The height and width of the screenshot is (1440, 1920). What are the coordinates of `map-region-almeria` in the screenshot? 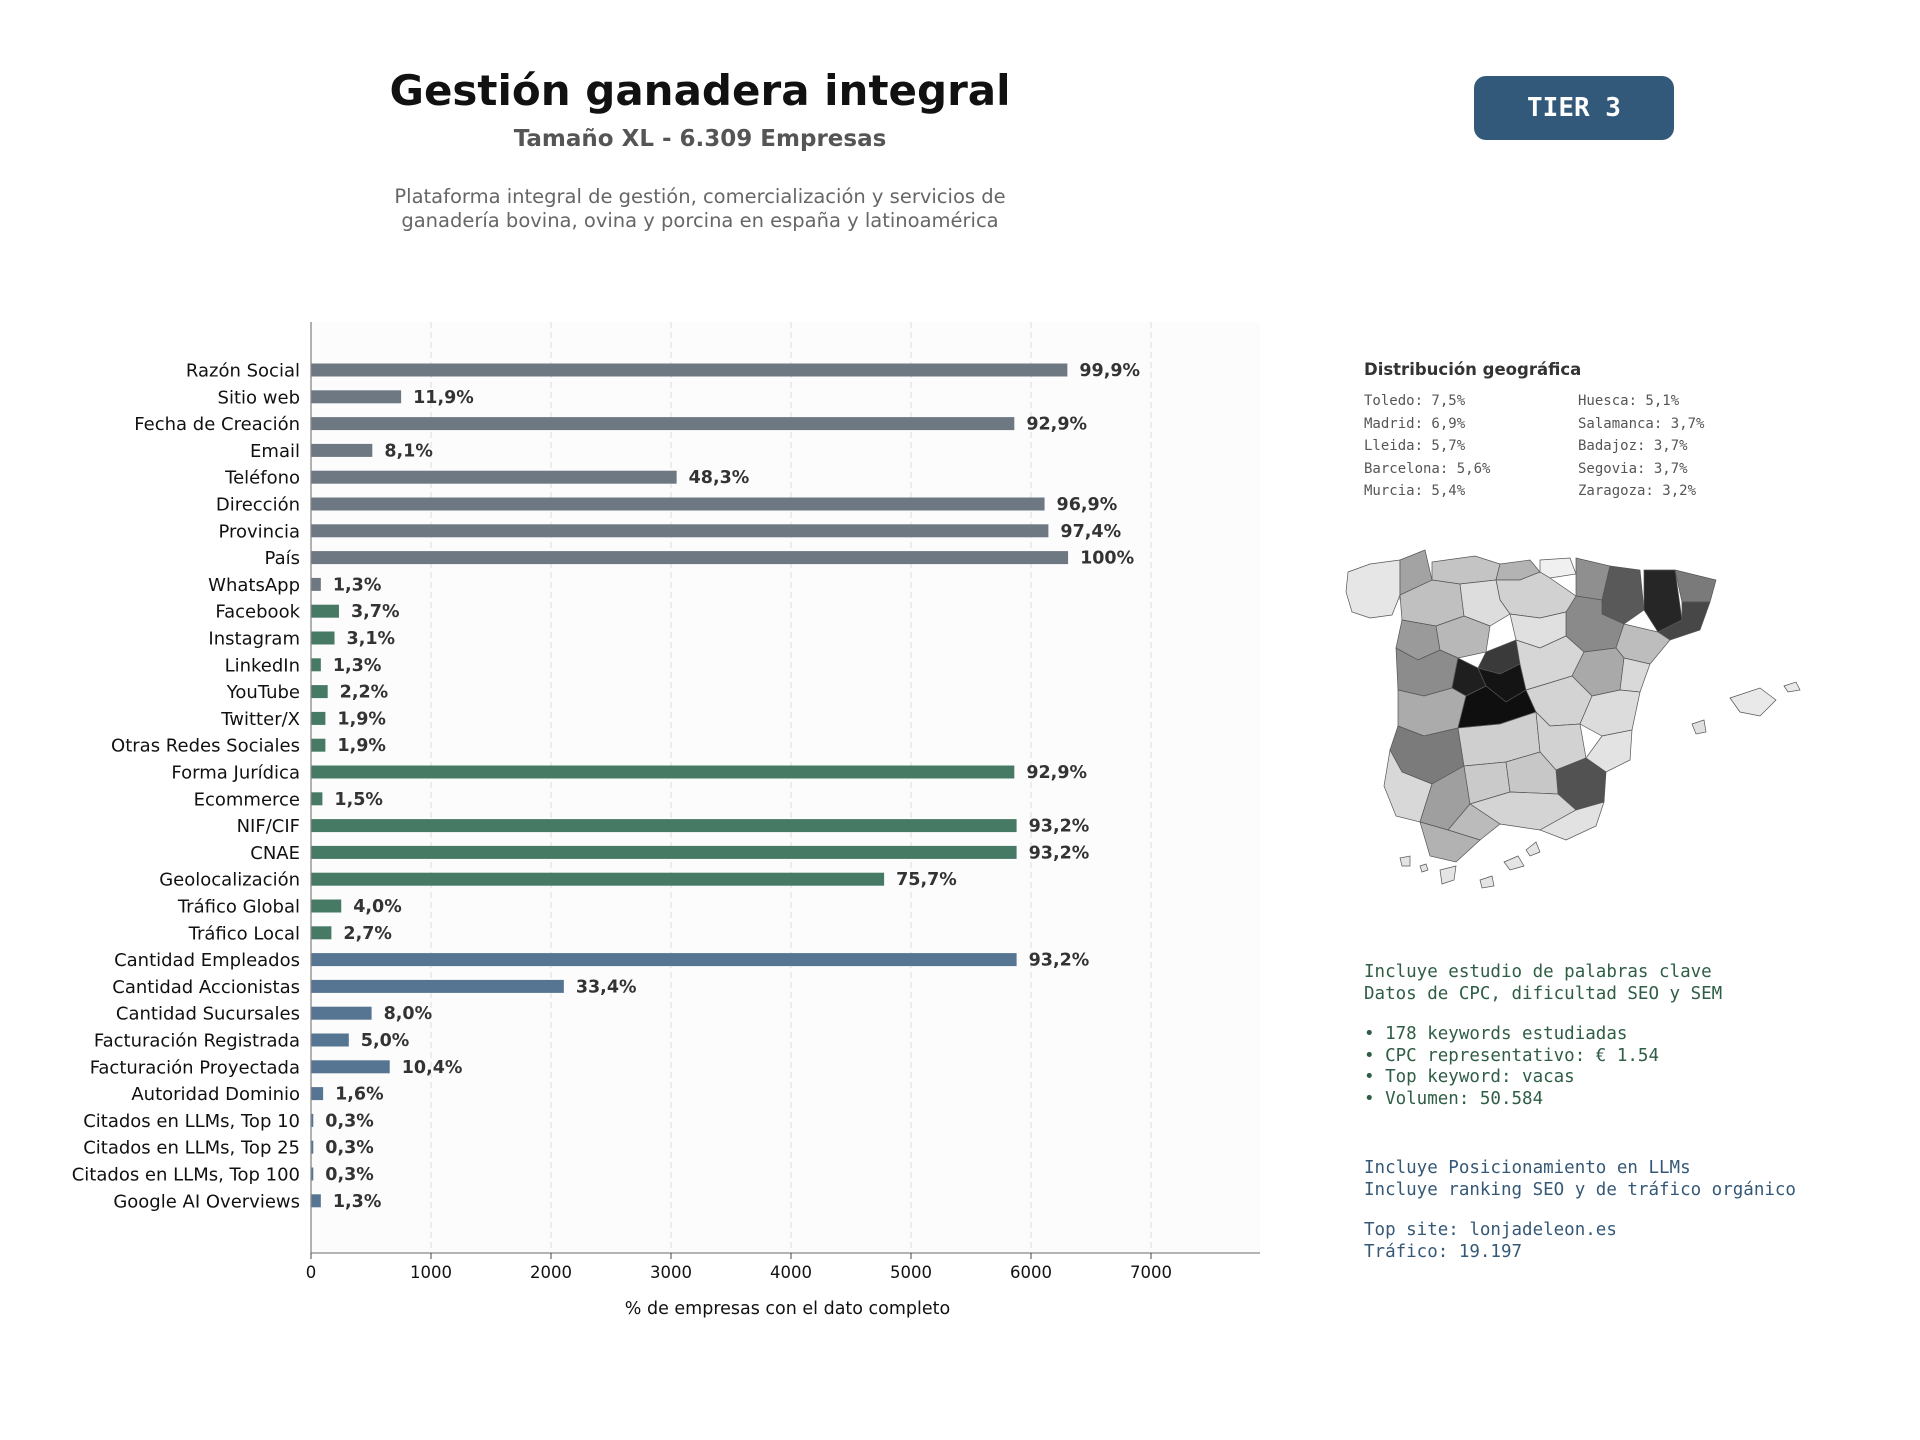 It's located at (1572, 821).